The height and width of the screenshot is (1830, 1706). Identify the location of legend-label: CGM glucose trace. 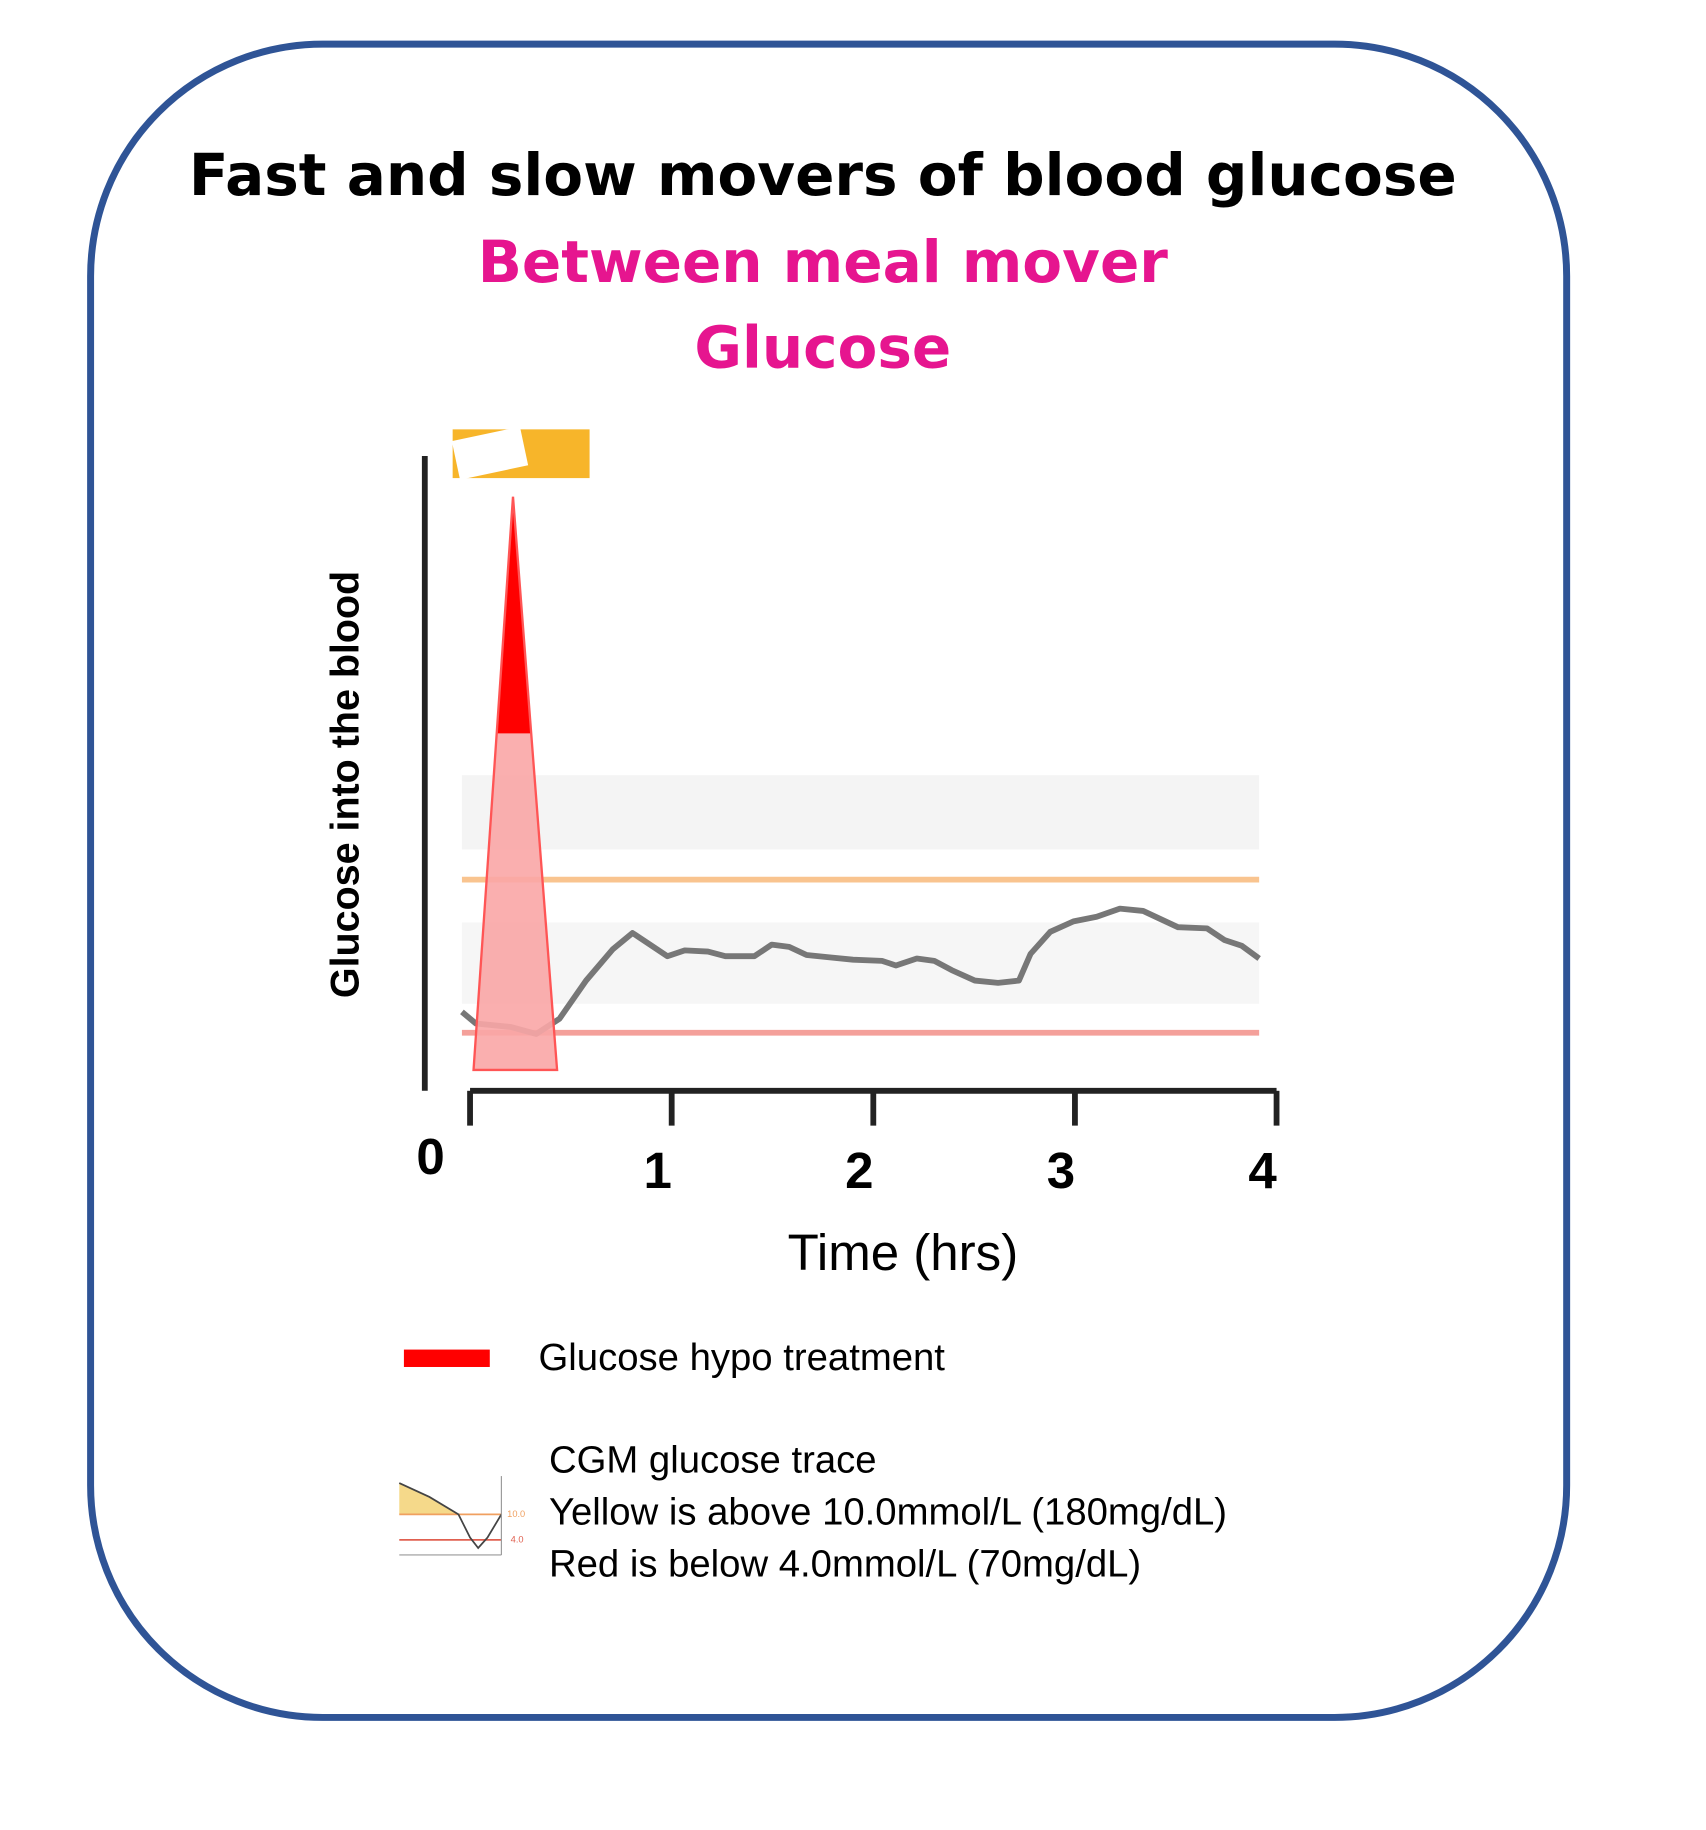
(713, 1459).